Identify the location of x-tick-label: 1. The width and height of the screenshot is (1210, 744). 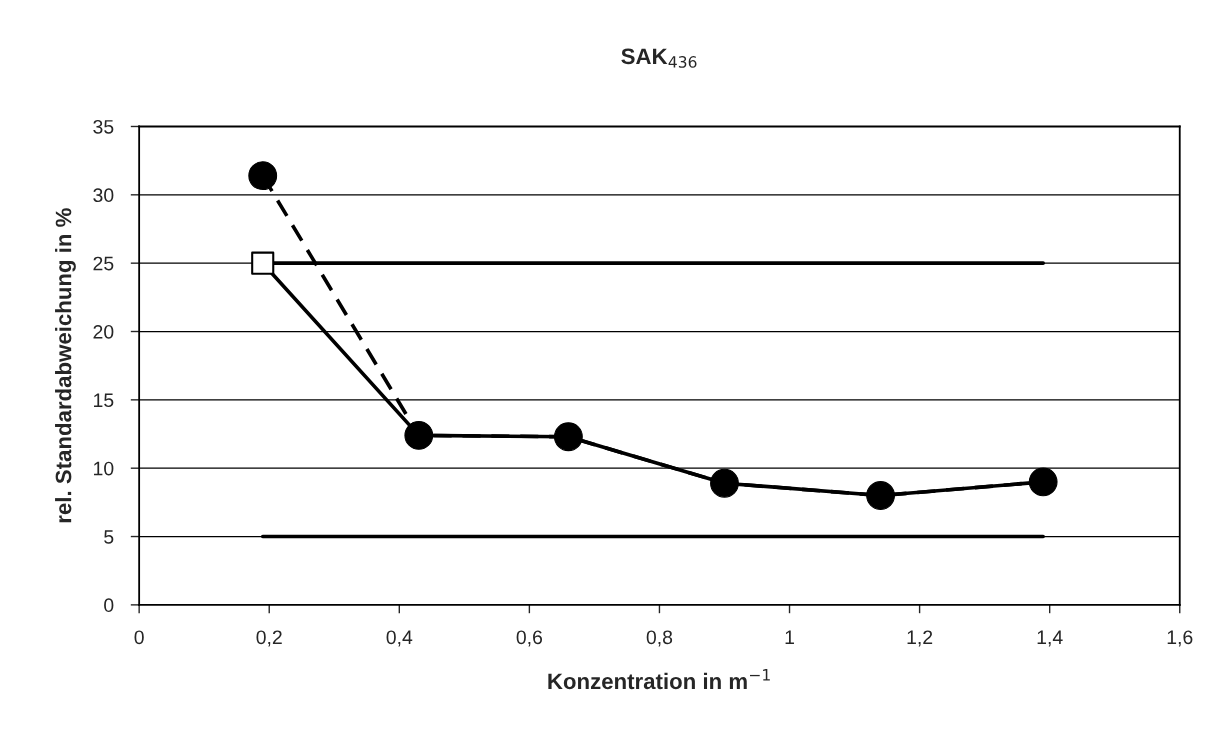
(789, 637).